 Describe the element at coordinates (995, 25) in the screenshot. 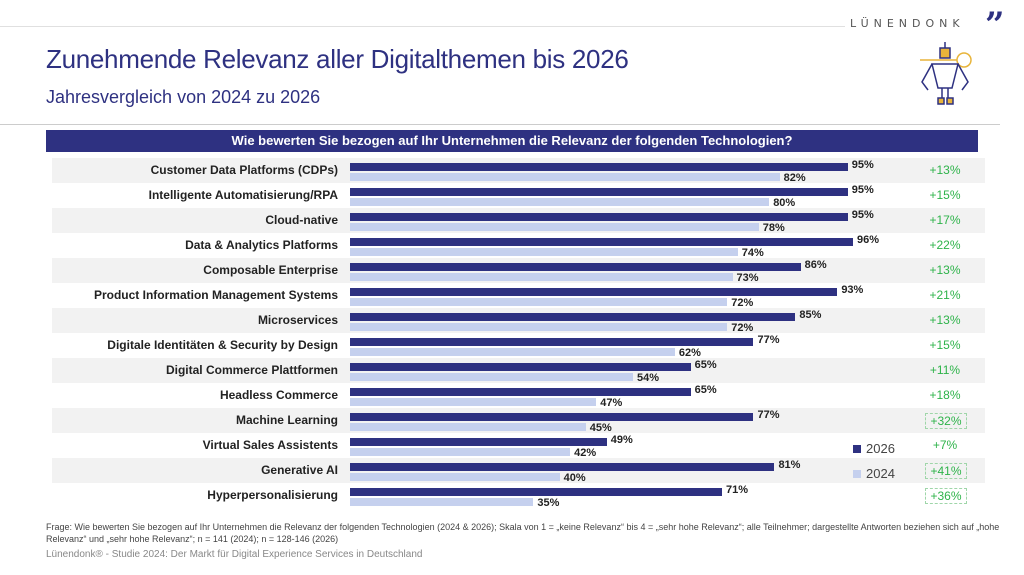

I see `brand-quote-icon: ”` at that location.